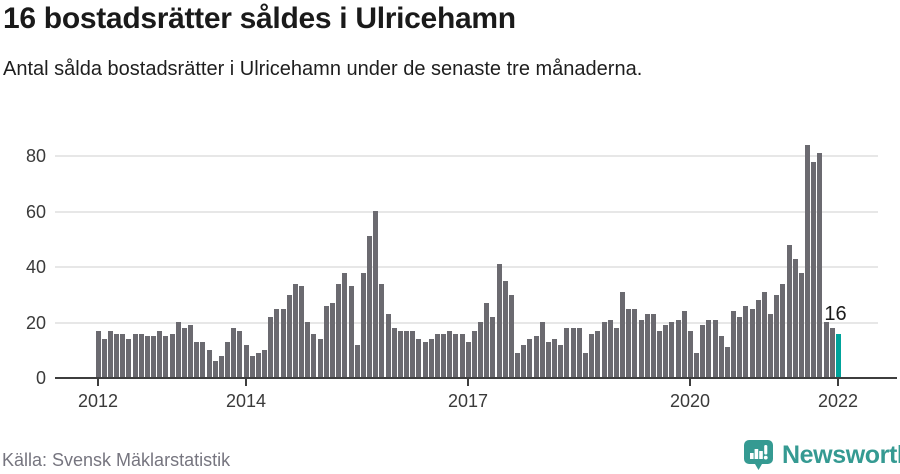  What do you see at coordinates (116, 460) in the screenshot?
I see `source-note: Källa: Svensk Mäklarstatistik` at bounding box center [116, 460].